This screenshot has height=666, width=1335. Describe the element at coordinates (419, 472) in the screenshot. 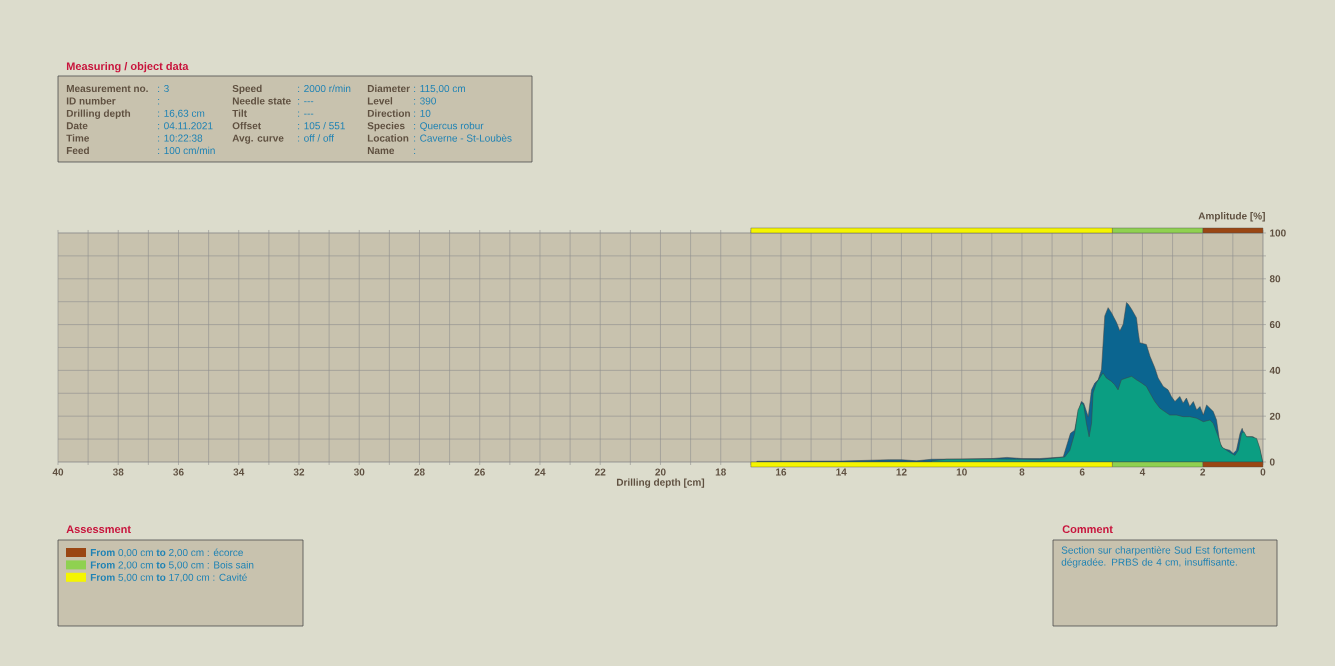

I see `x-tick-label: 28` at that location.